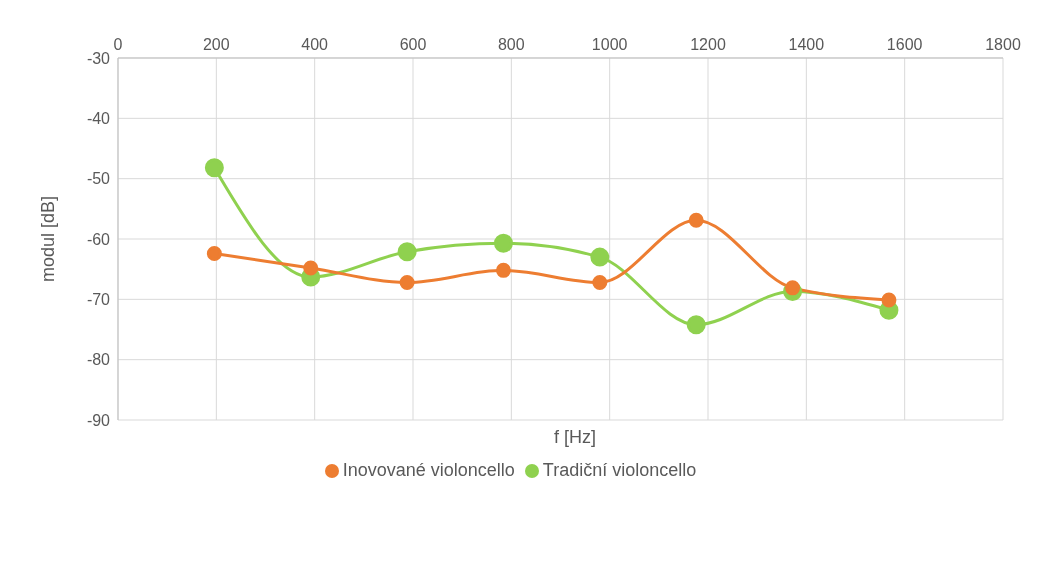 This screenshot has height=568, width=1041. What do you see at coordinates (118, 44) in the screenshot?
I see `x-tick-label: 0` at bounding box center [118, 44].